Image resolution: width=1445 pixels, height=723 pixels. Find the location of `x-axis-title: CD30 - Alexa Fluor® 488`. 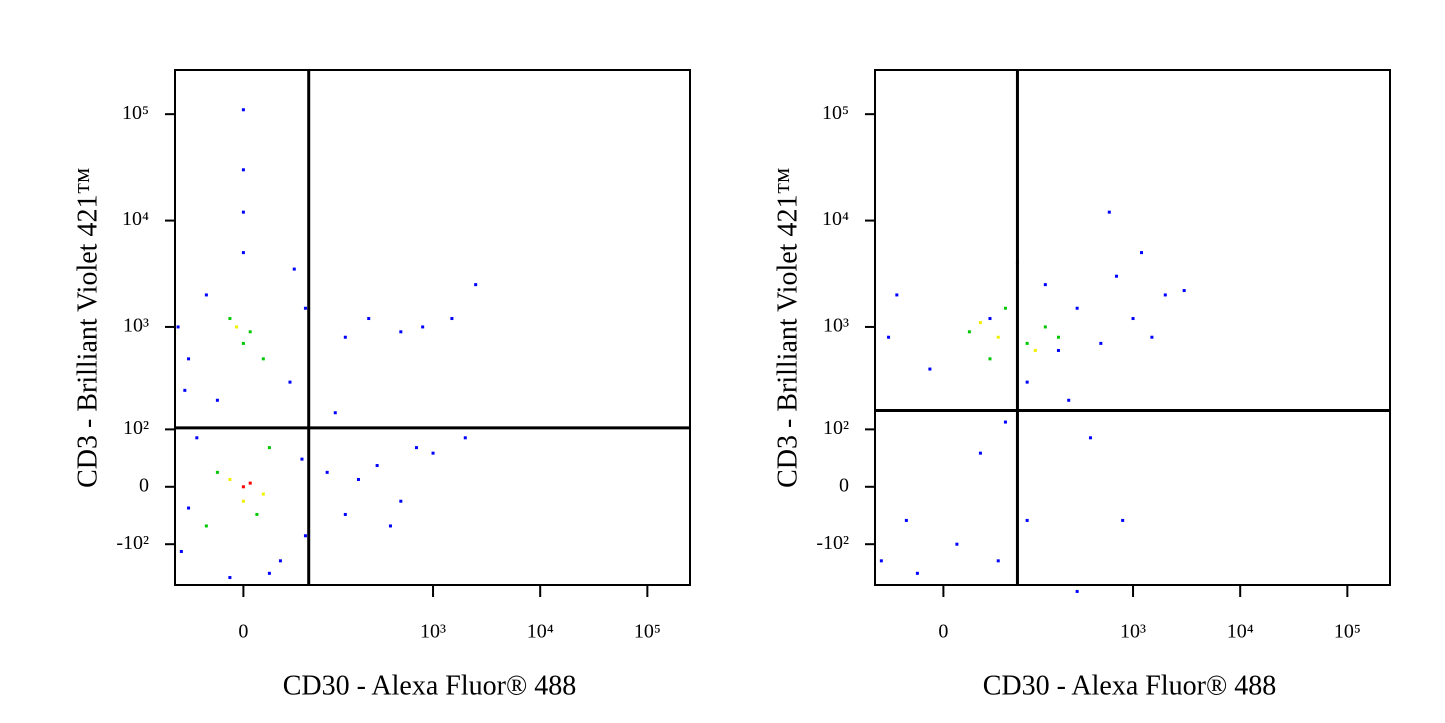

x-axis-title: CD30 - Alexa Fluor® 488 is located at coordinates (429, 685).